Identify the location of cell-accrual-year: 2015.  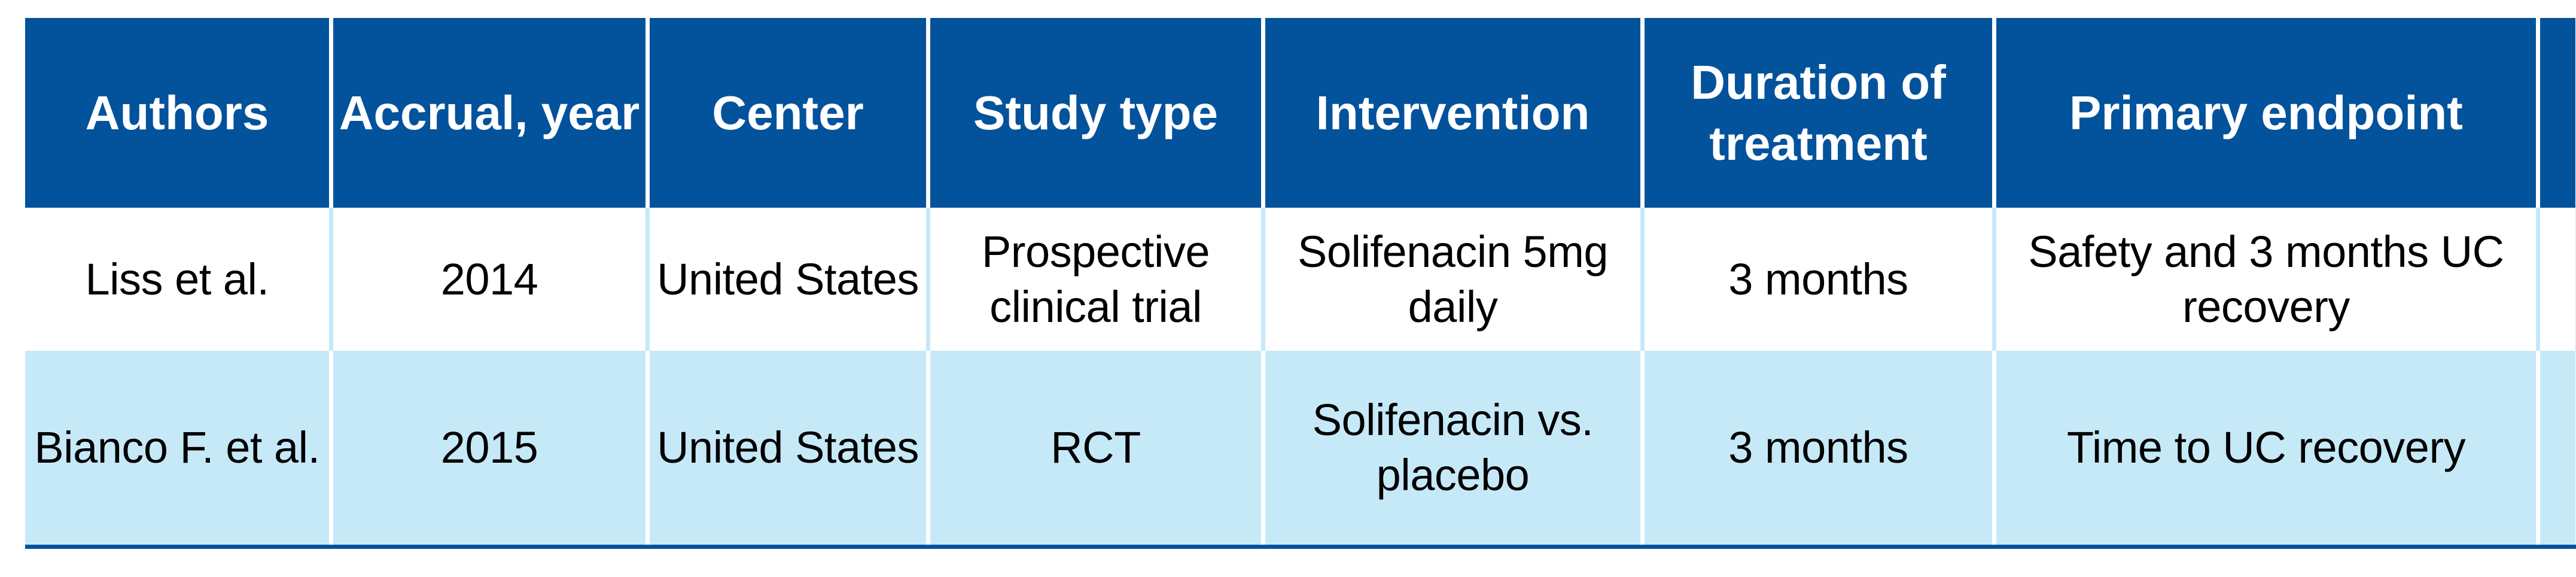
(489, 448).